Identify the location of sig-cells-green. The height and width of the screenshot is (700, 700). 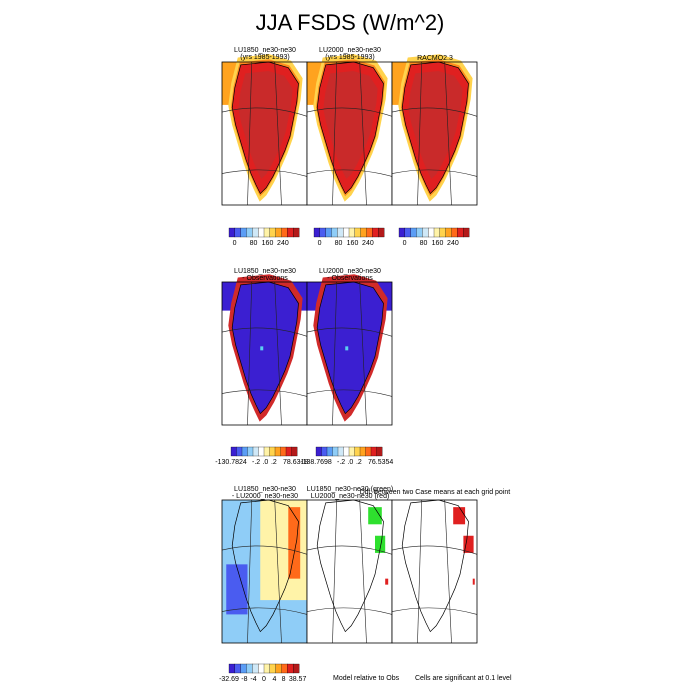
(380, 544).